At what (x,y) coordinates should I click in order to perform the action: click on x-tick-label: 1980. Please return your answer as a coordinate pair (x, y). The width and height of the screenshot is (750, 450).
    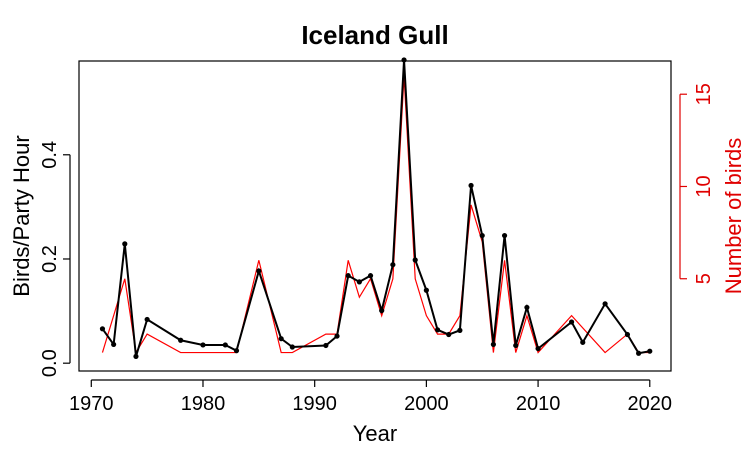
    Looking at the image, I should click on (203, 404).